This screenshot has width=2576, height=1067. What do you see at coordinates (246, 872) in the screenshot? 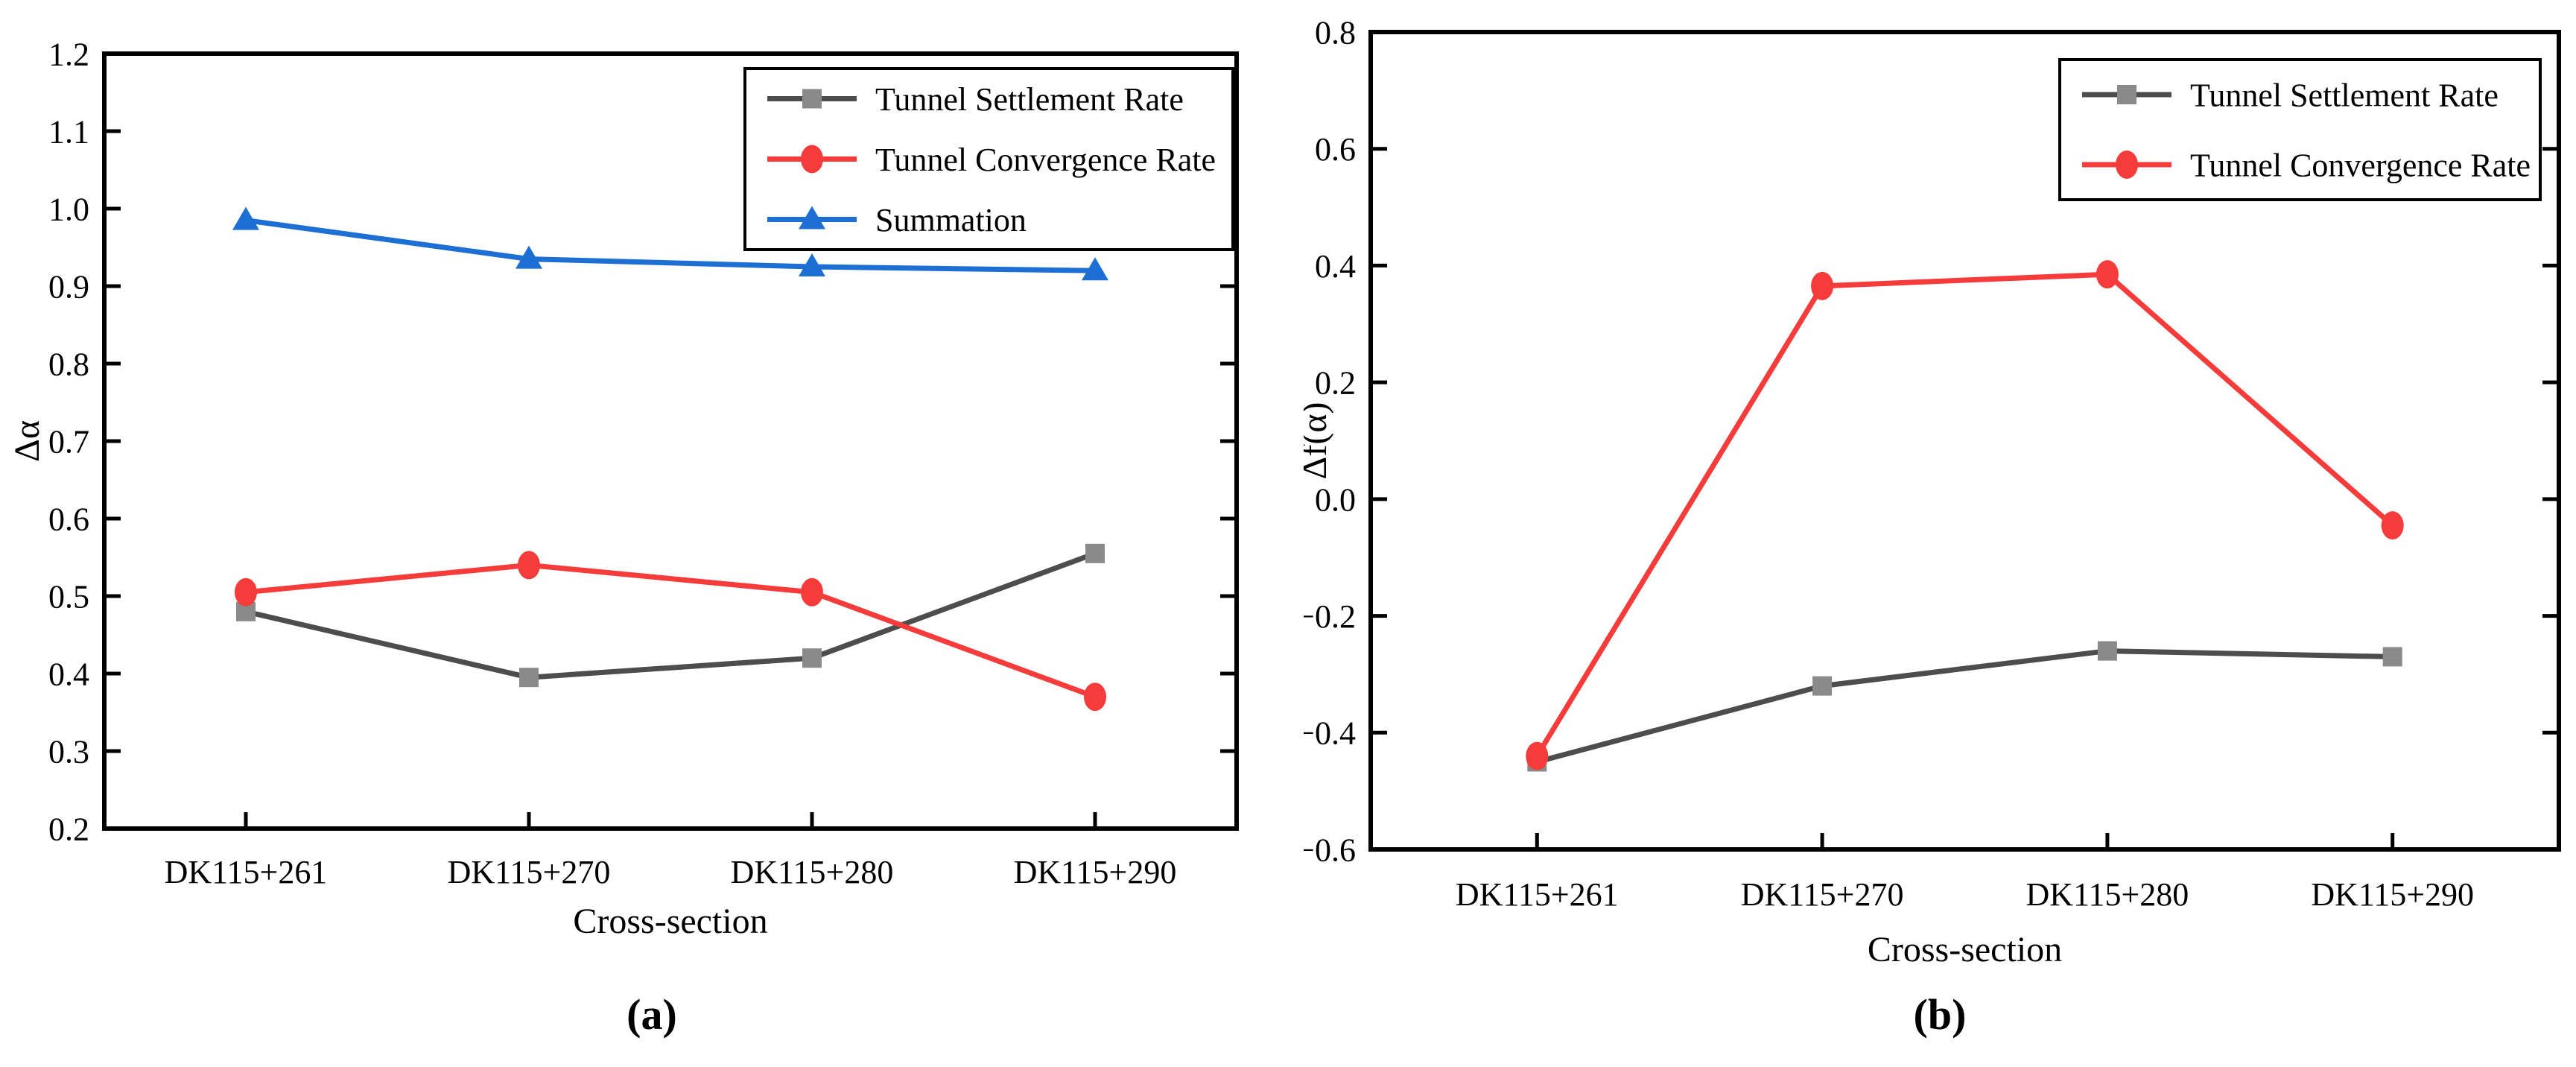
I see `chart-a-xtick-label-dk115-261: DK115+261` at bounding box center [246, 872].